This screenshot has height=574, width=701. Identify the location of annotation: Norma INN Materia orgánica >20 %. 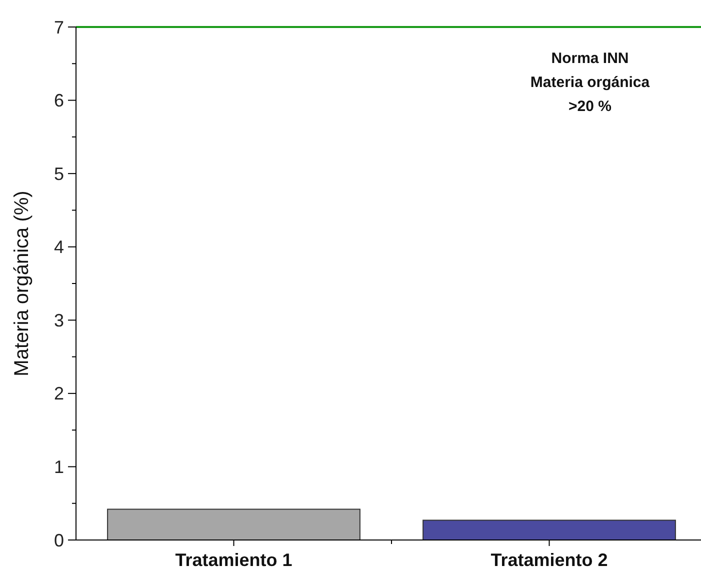
(590, 82).